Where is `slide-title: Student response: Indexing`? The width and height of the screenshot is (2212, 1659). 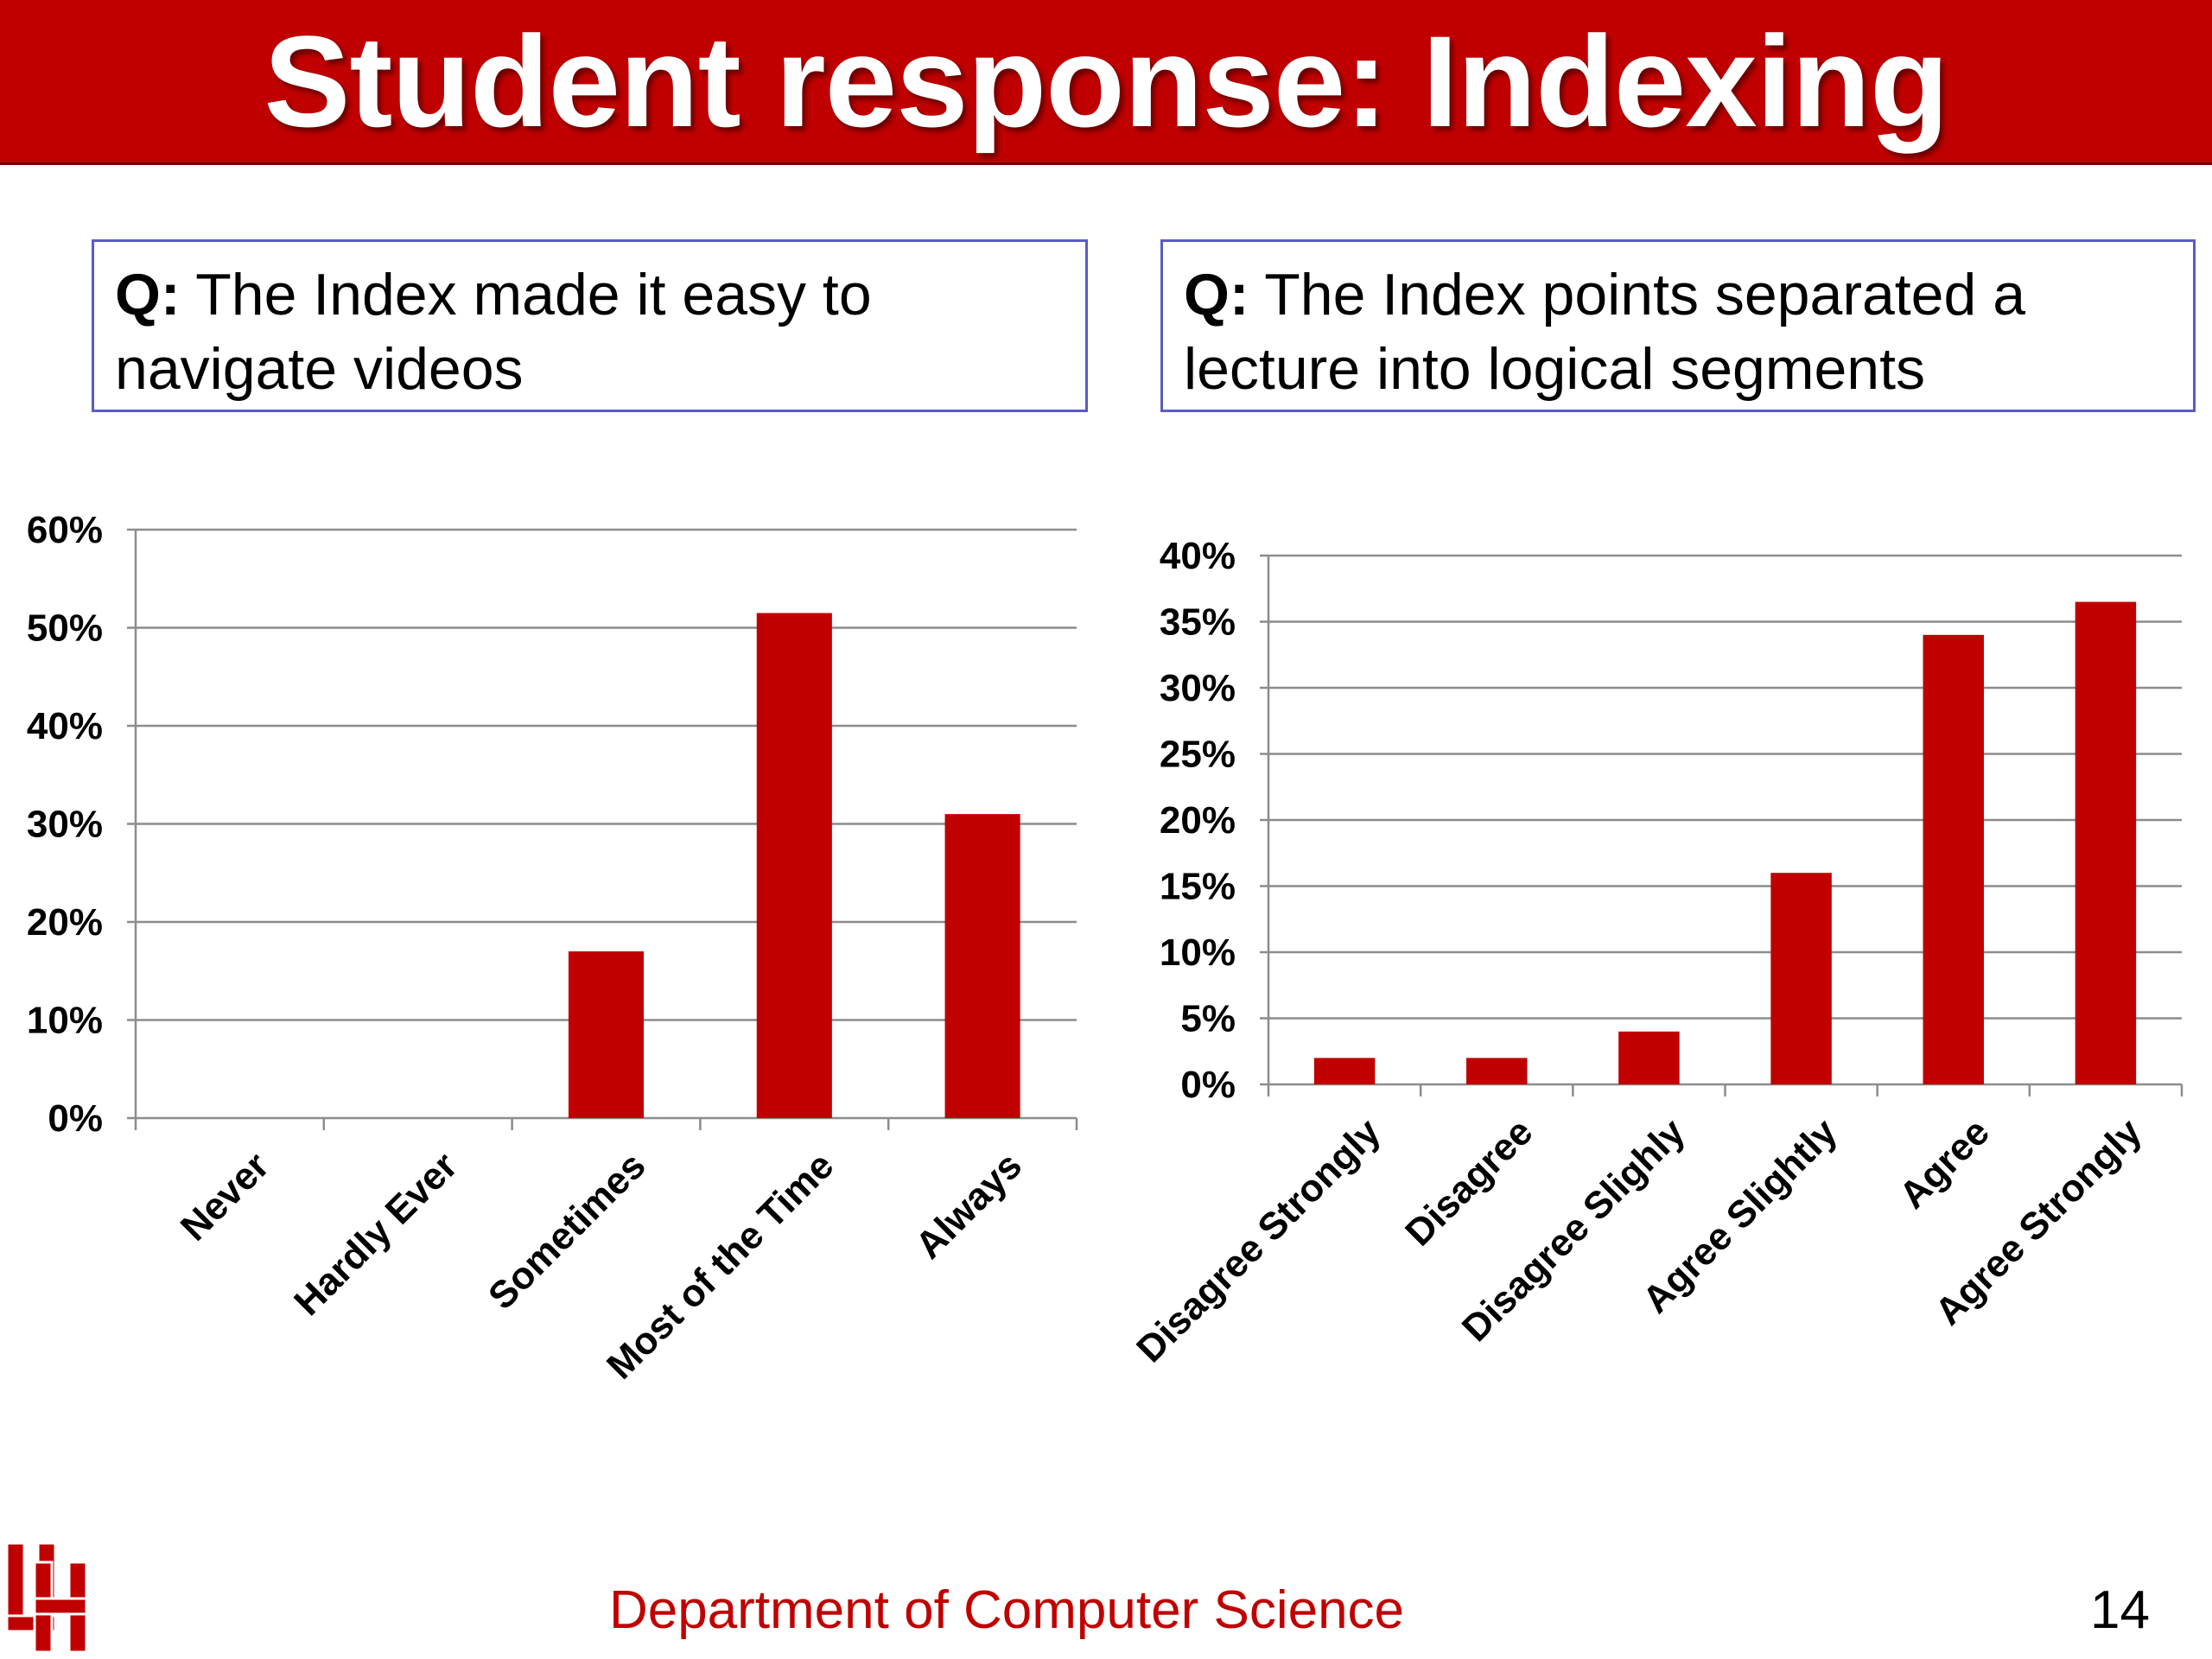 slide-title: Student response: Indexing is located at coordinates (1106, 81).